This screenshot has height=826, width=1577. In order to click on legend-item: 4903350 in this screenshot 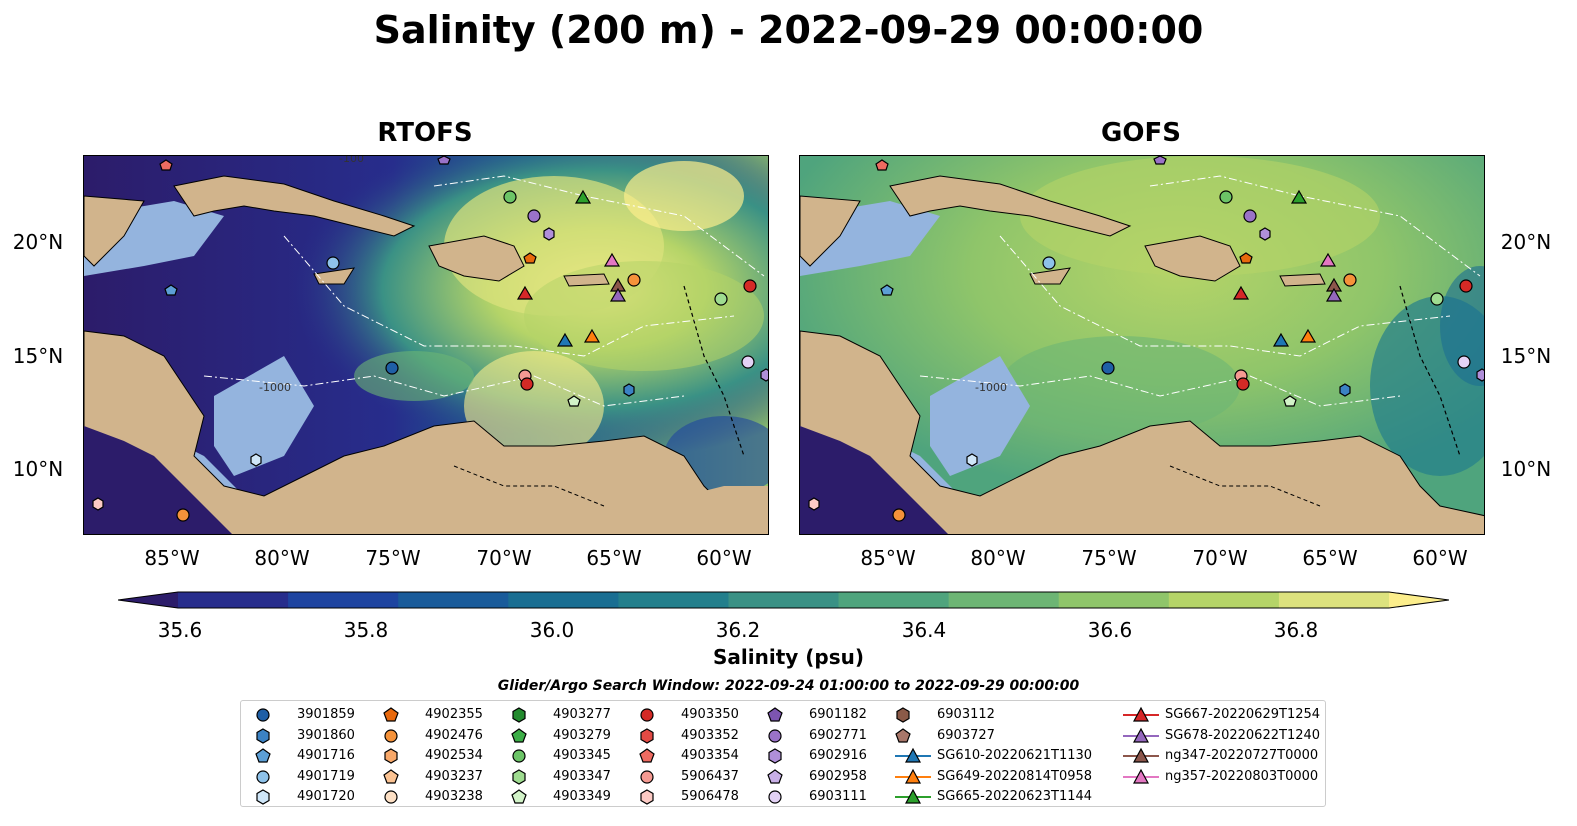, I will do `click(699, 715)`.